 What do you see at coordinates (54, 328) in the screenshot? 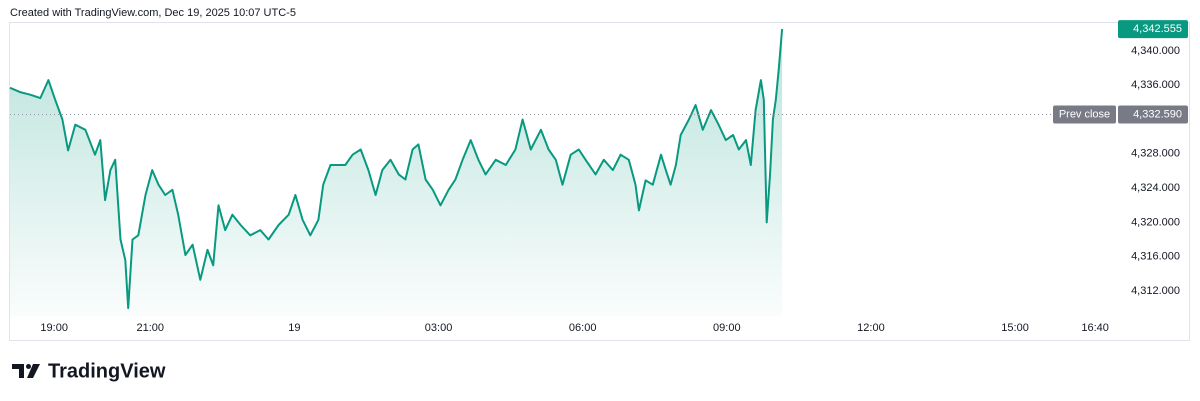
I see `x-tick-label: 19:00` at bounding box center [54, 328].